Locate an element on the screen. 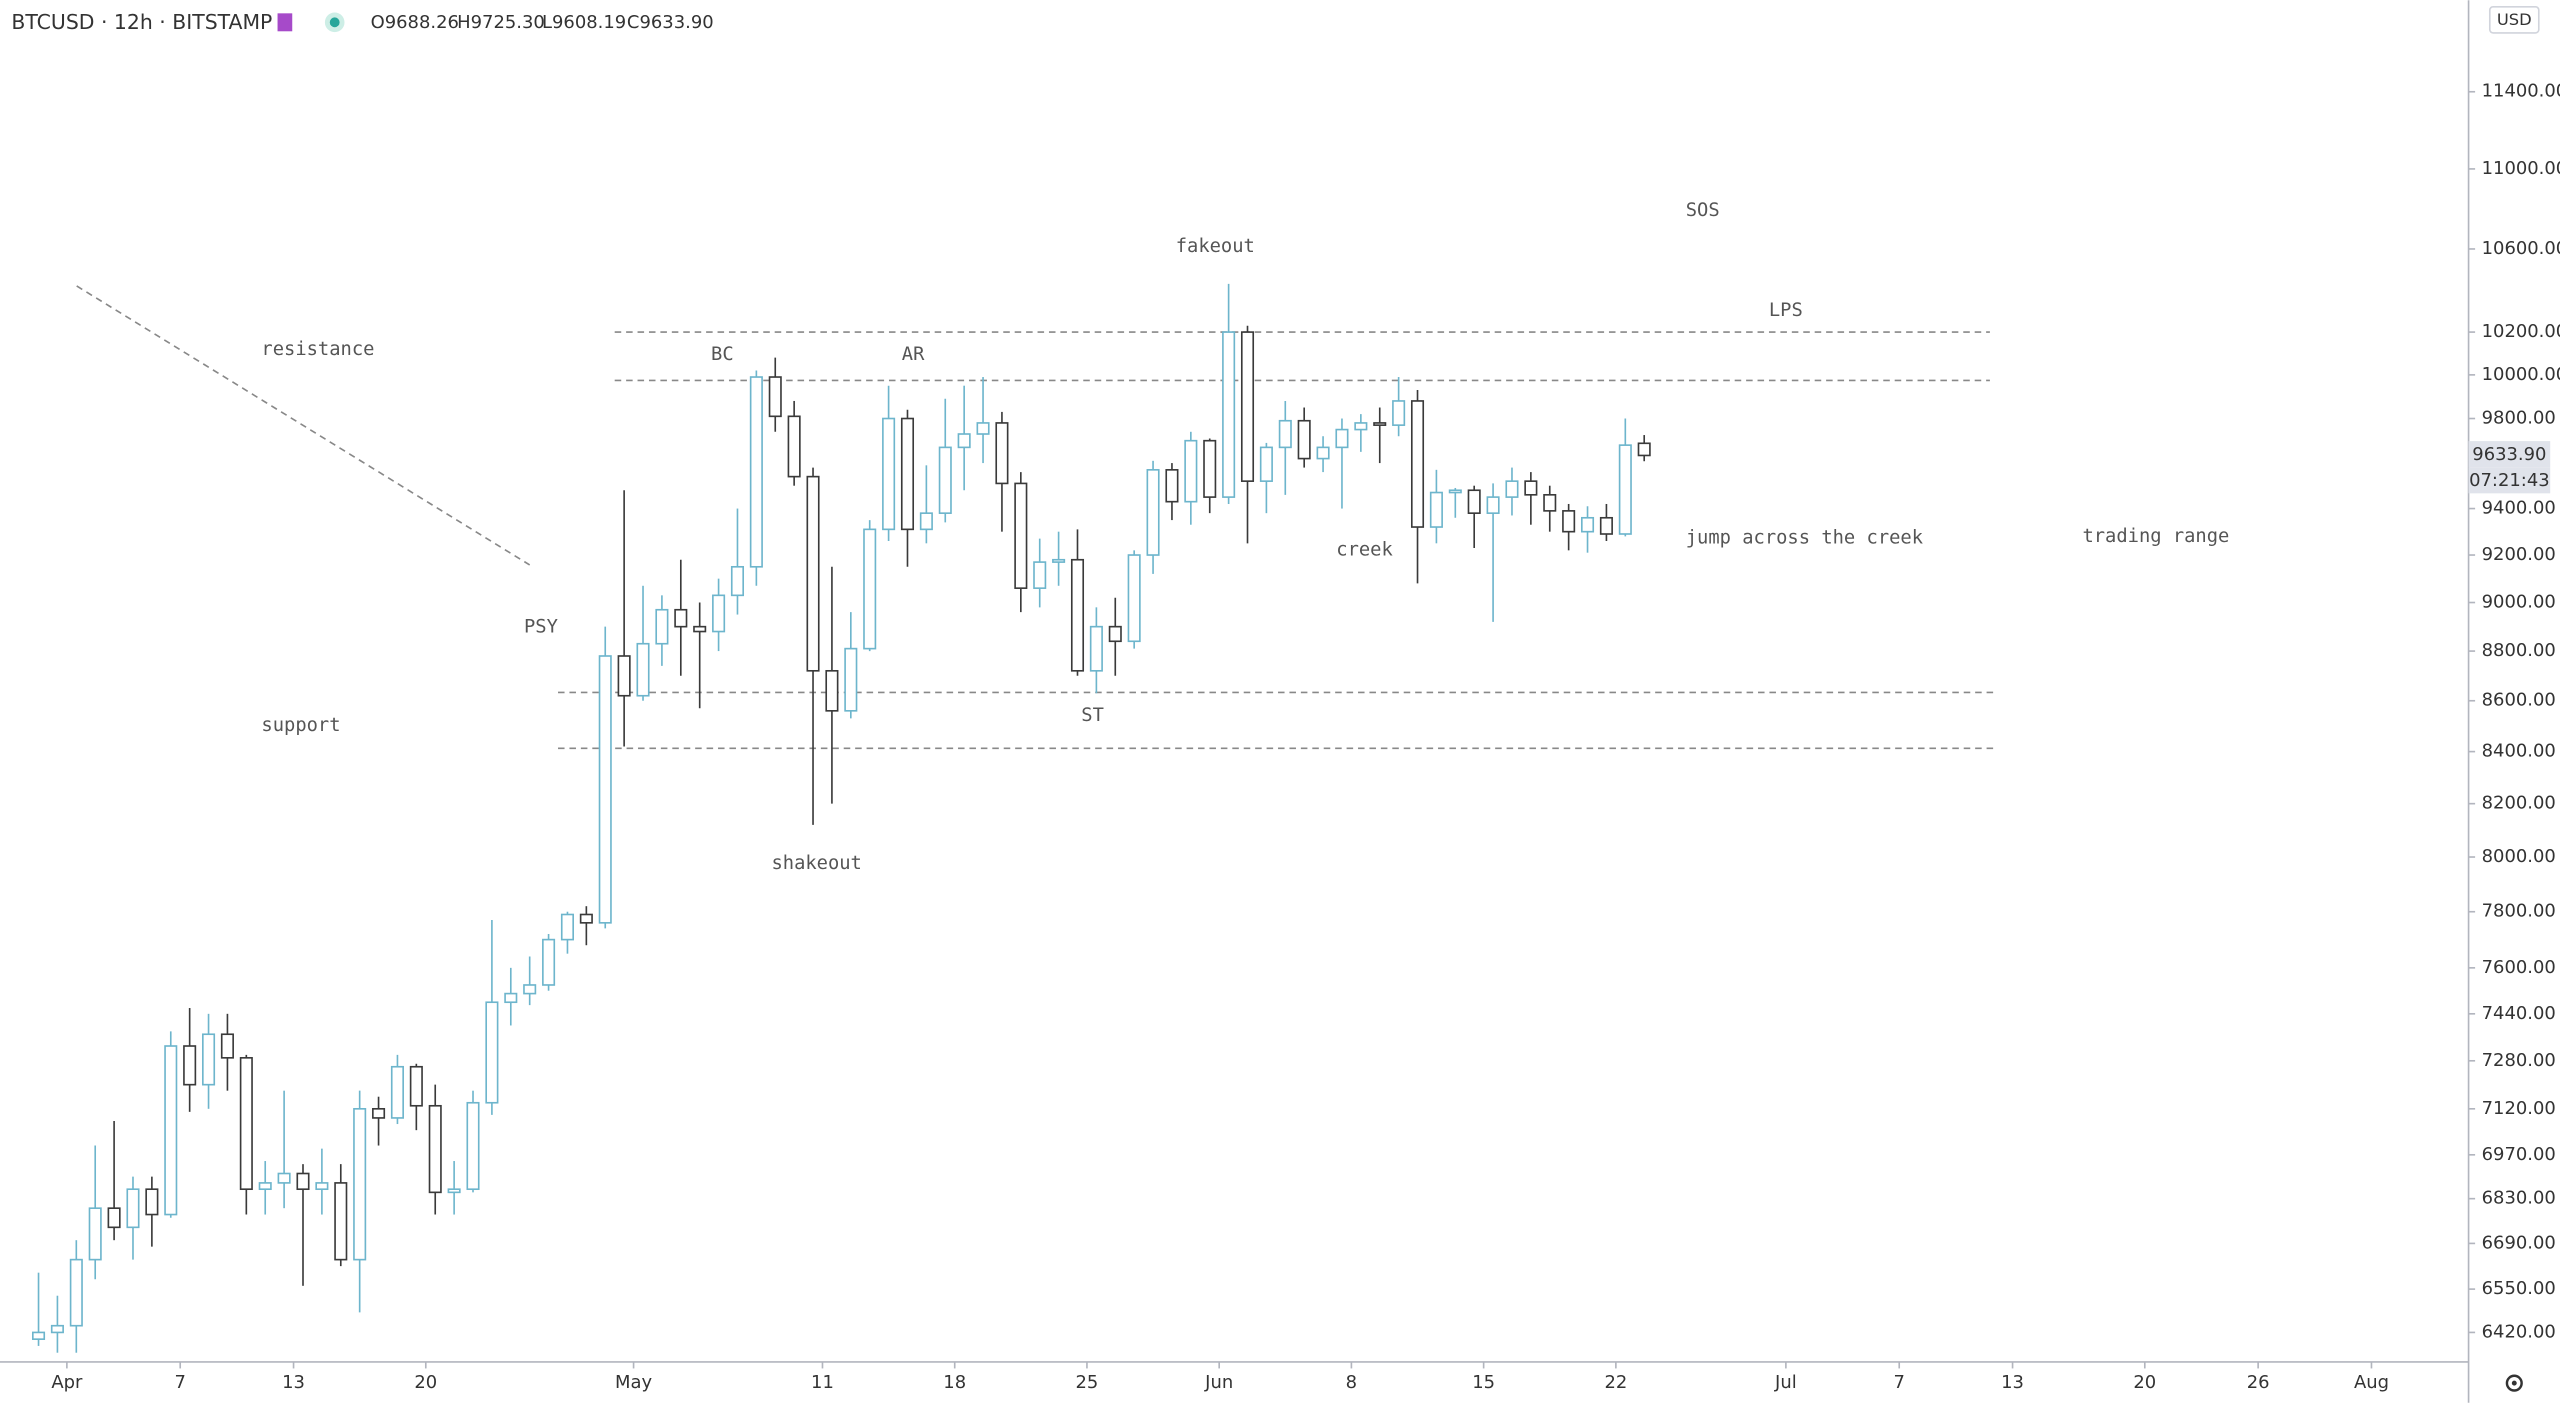  annotation: AR is located at coordinates (913, 354).